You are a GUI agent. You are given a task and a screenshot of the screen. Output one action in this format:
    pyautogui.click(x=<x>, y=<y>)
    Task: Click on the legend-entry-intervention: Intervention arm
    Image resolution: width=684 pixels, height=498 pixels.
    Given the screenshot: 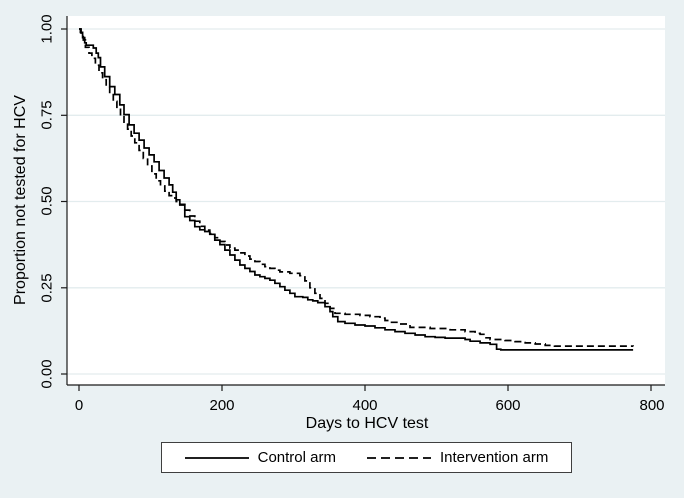 What is the action you would take?
    pyautogui.click(x=457, y=457)
    